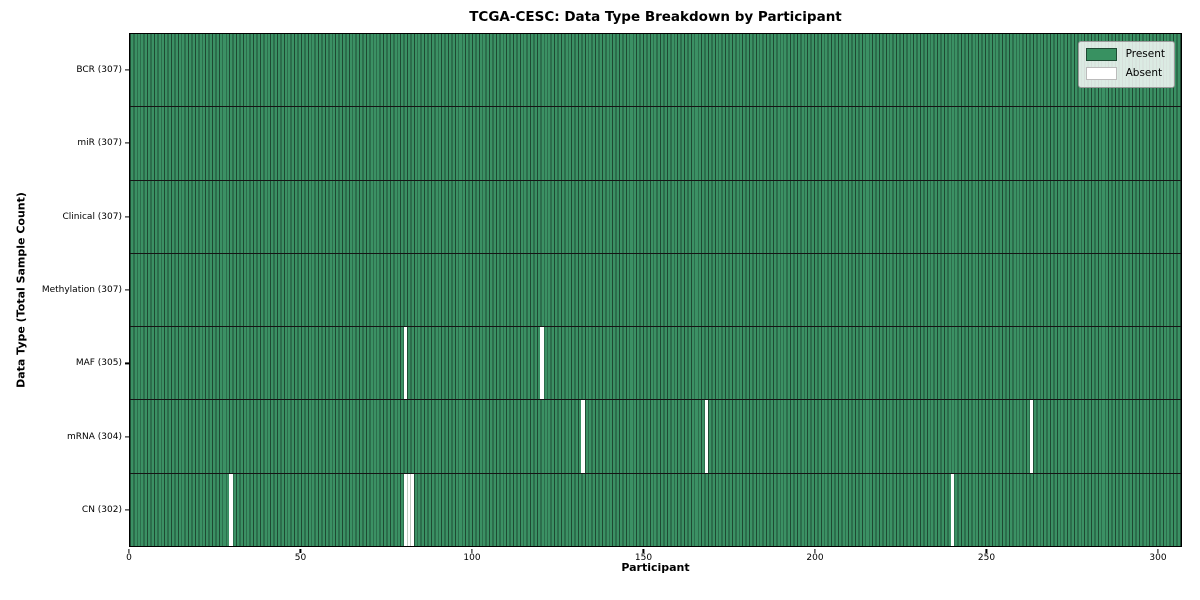 Image resolution: width=1200 pixels, height=600 pixels. What do you see at coordinates (815, 558) in the screenshot?
I see `x-tick-label: 200` at bounding box center [815, 558].